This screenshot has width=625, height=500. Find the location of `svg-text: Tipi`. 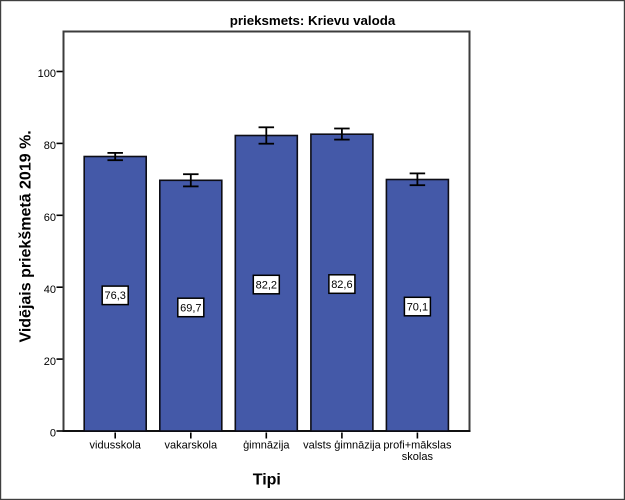

svg-text: Tipi is located at coordinates (267, 479).